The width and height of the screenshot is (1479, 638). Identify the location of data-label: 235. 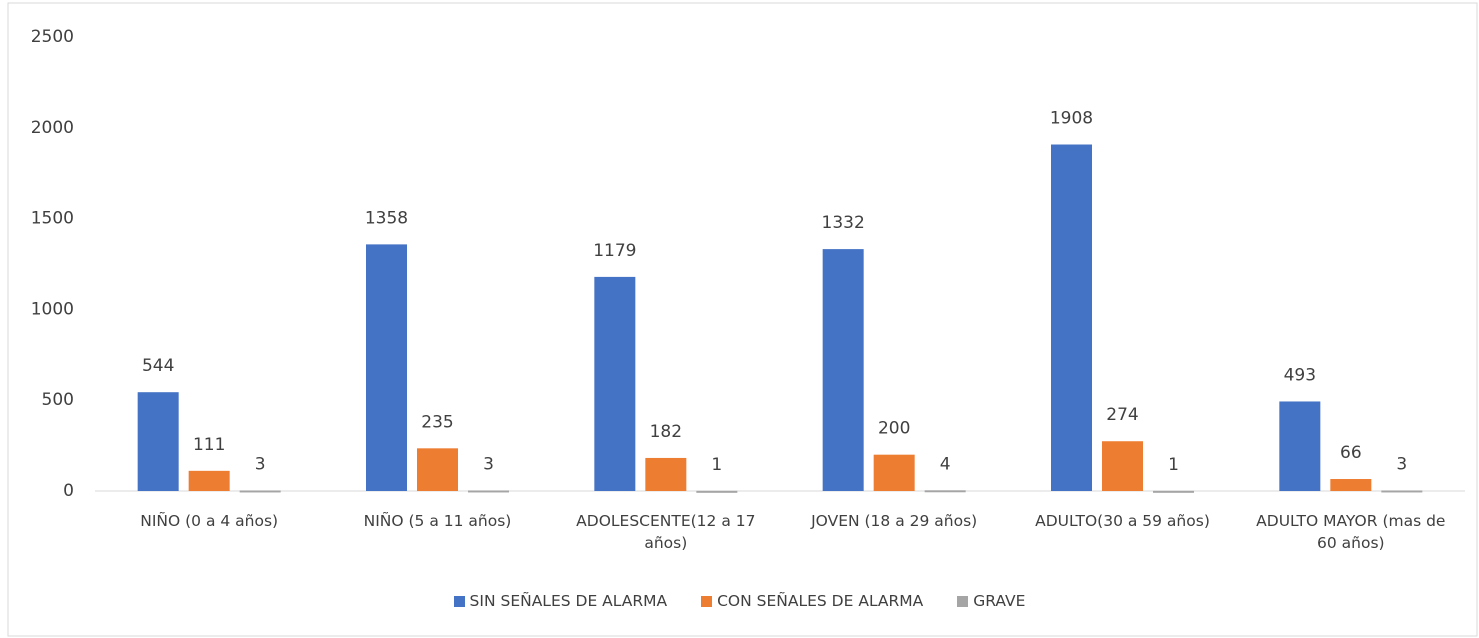
(437, 422).